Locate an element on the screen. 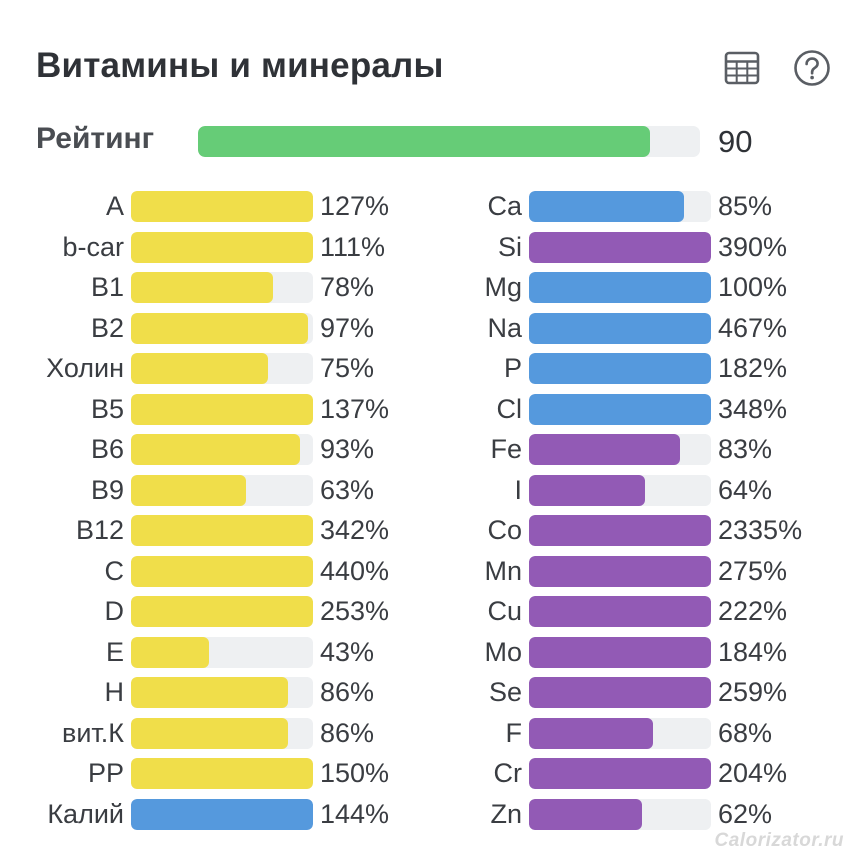 The height and width of the screenshot is (858, 864). nutrient-row: вит.К 86% is located at coordinates (215, 735).